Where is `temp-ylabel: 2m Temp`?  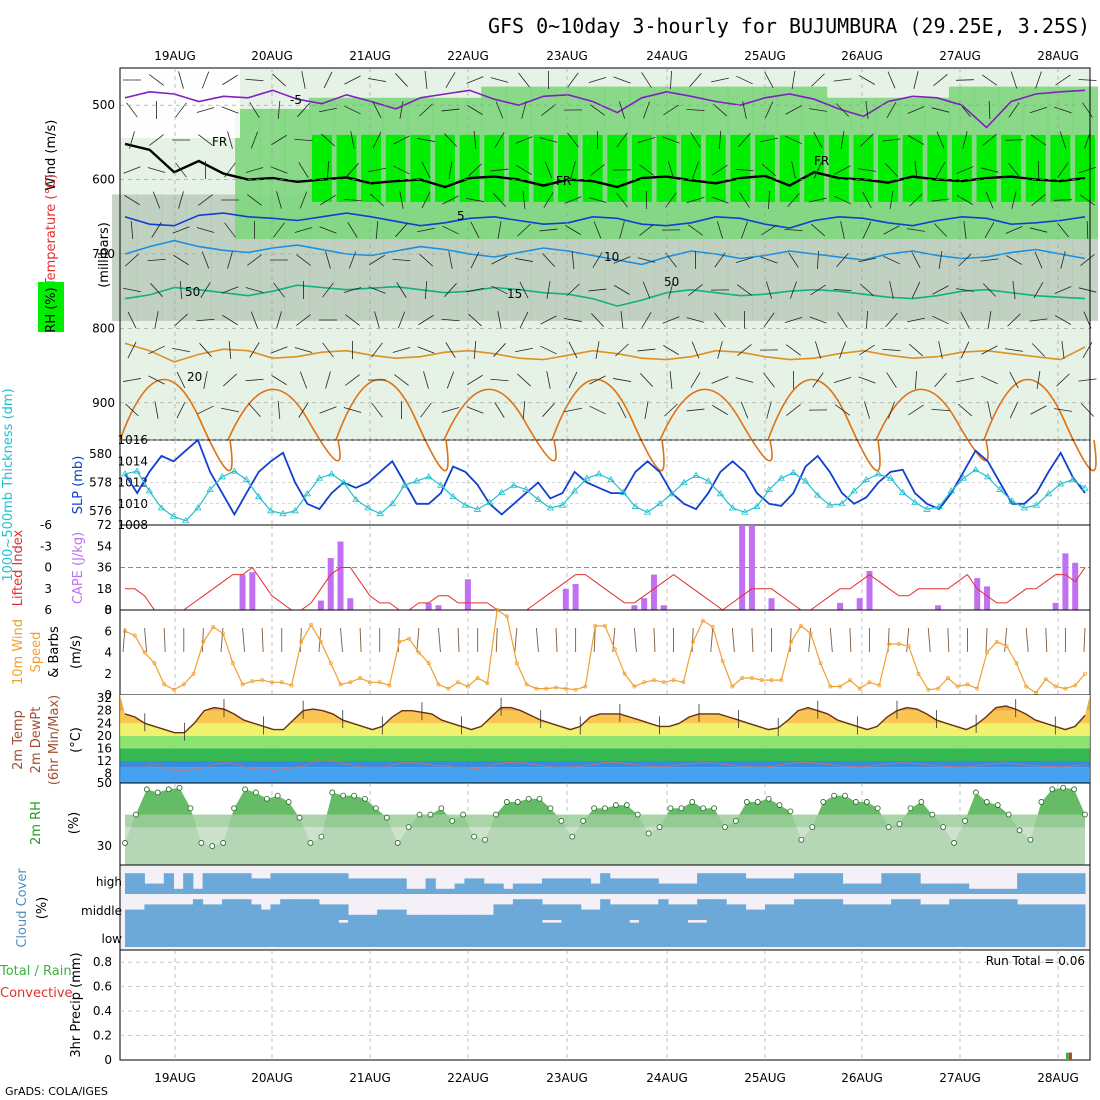 temp-ylabel: 2m Temp is located at coordinates (18, 740).